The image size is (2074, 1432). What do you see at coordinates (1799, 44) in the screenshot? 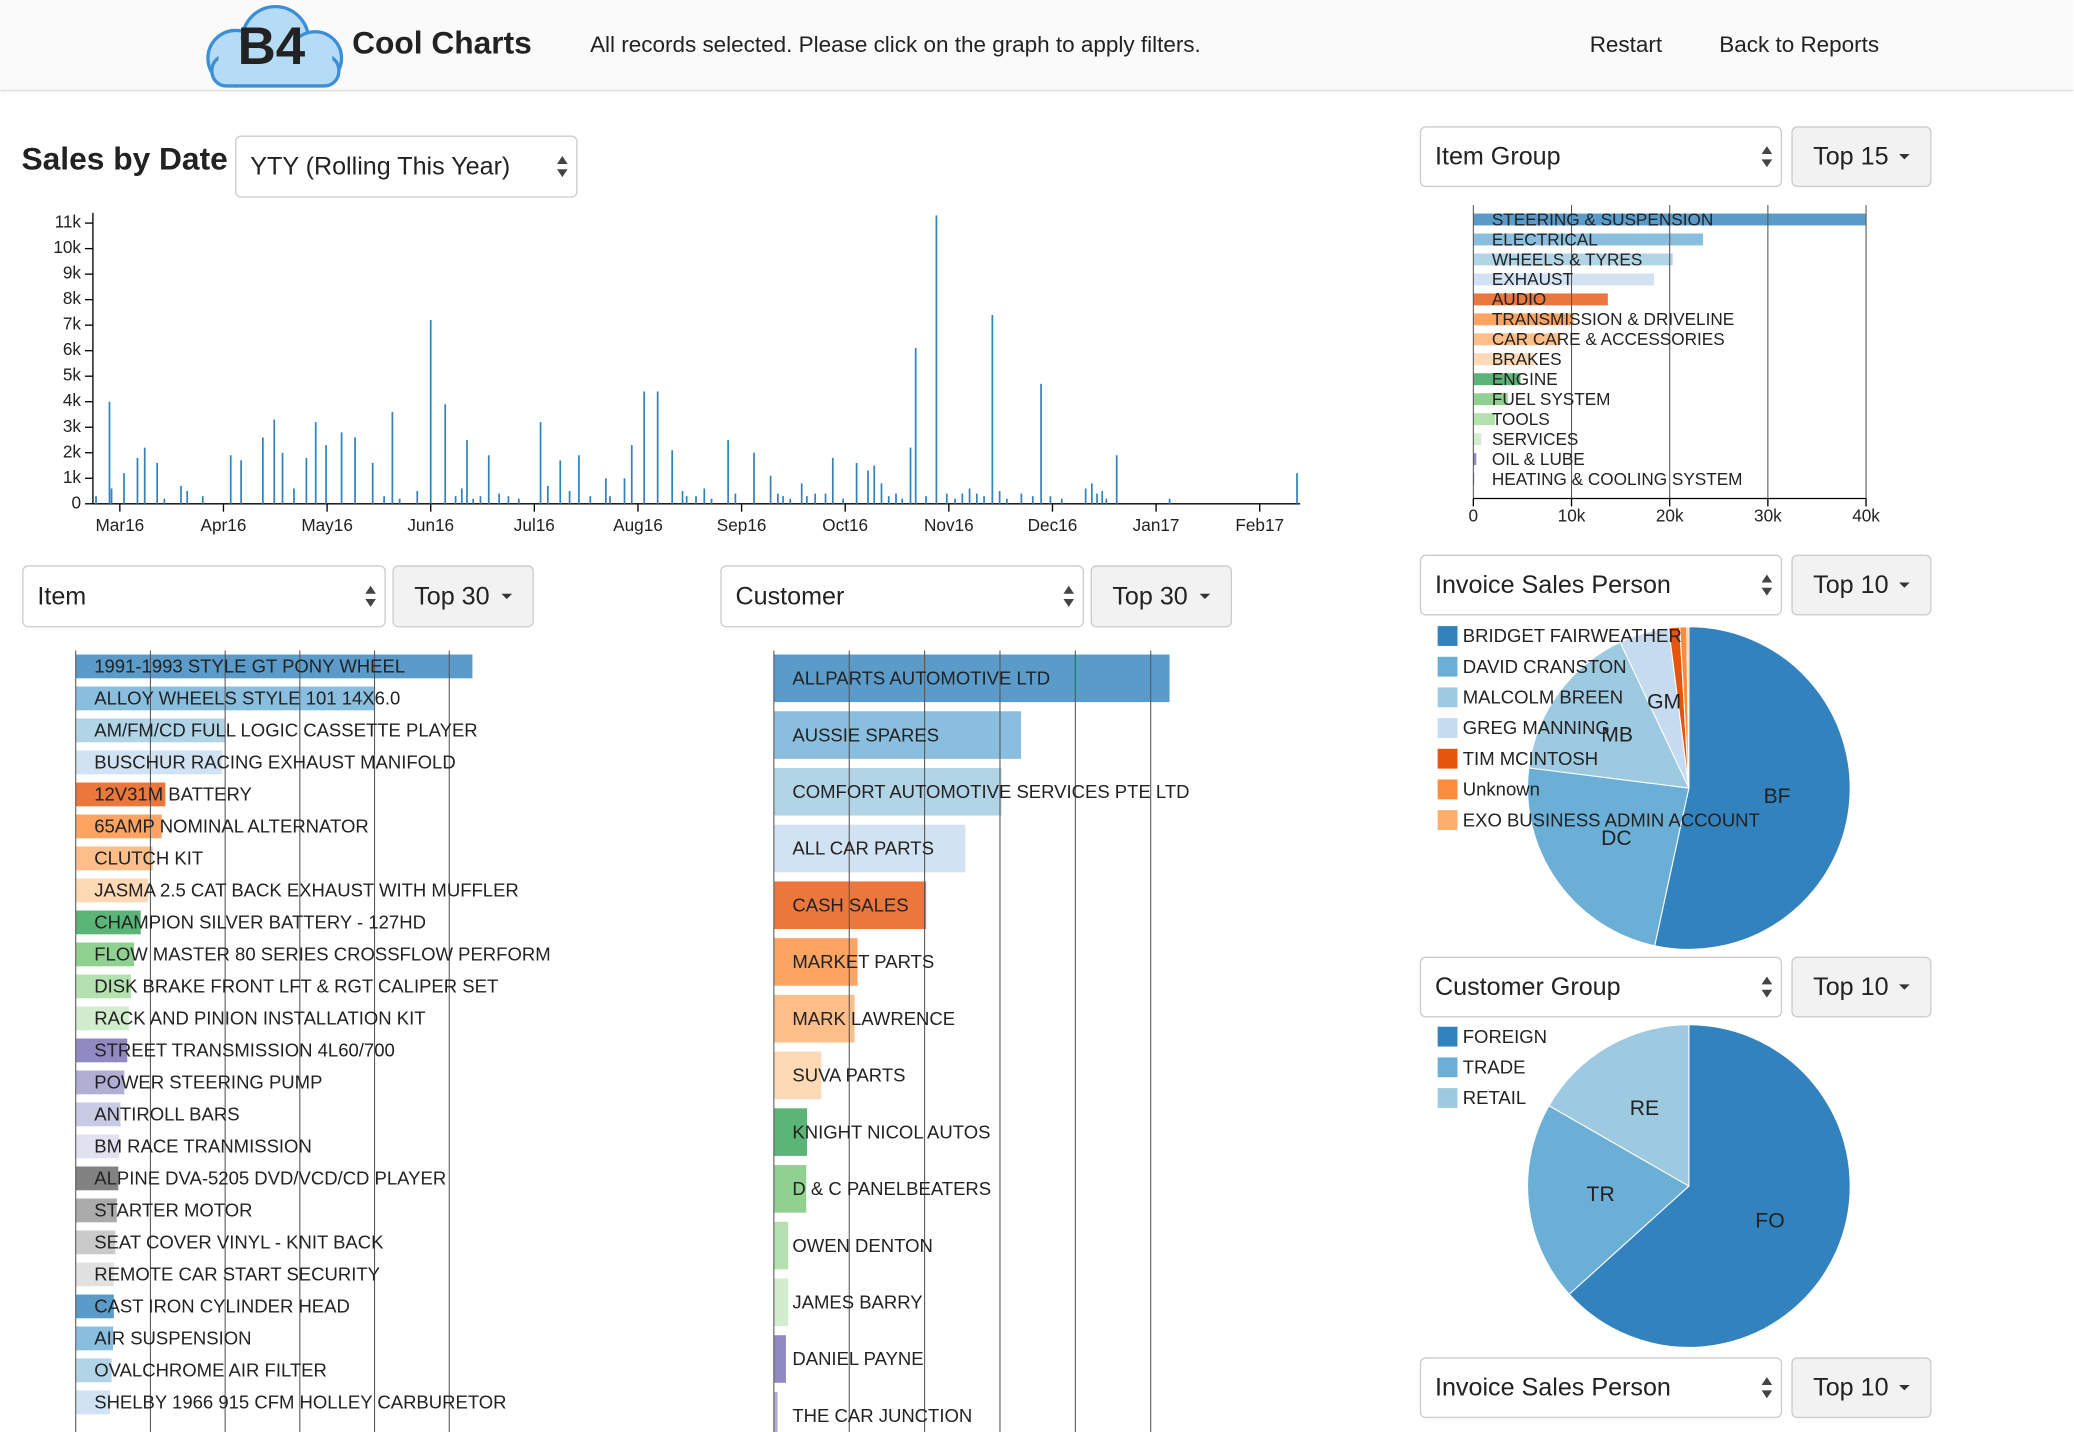
I see `nav-link: Back to Reports` at bounding box center [1799, 44].